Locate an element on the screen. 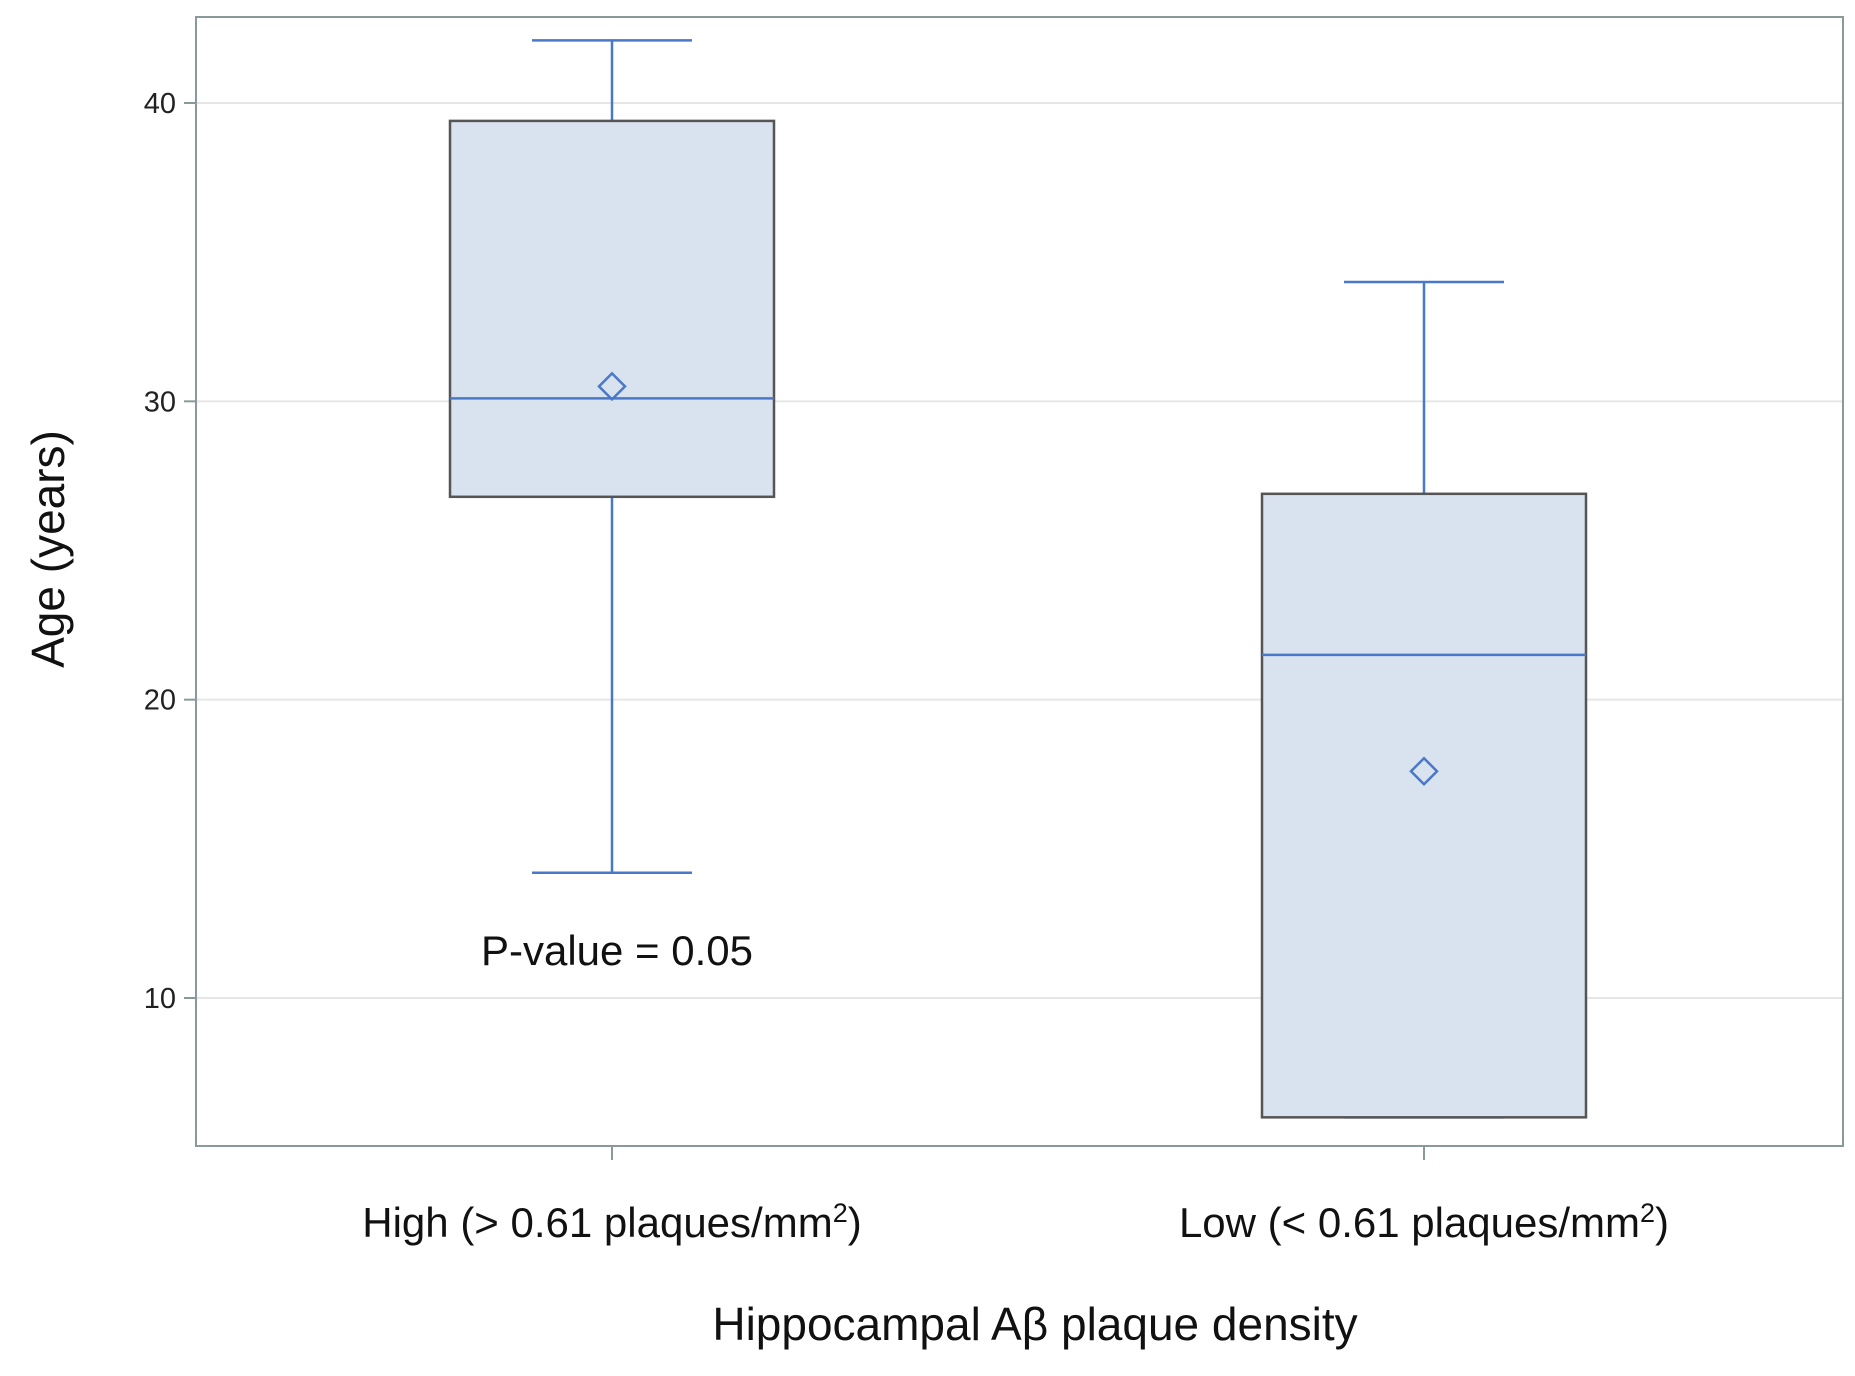 Image resolution: width=1855 pixels, height=1376 pixels. x-axis-label: Hippocampal Aβ plaque density is located at coordinates (1034, 1324).